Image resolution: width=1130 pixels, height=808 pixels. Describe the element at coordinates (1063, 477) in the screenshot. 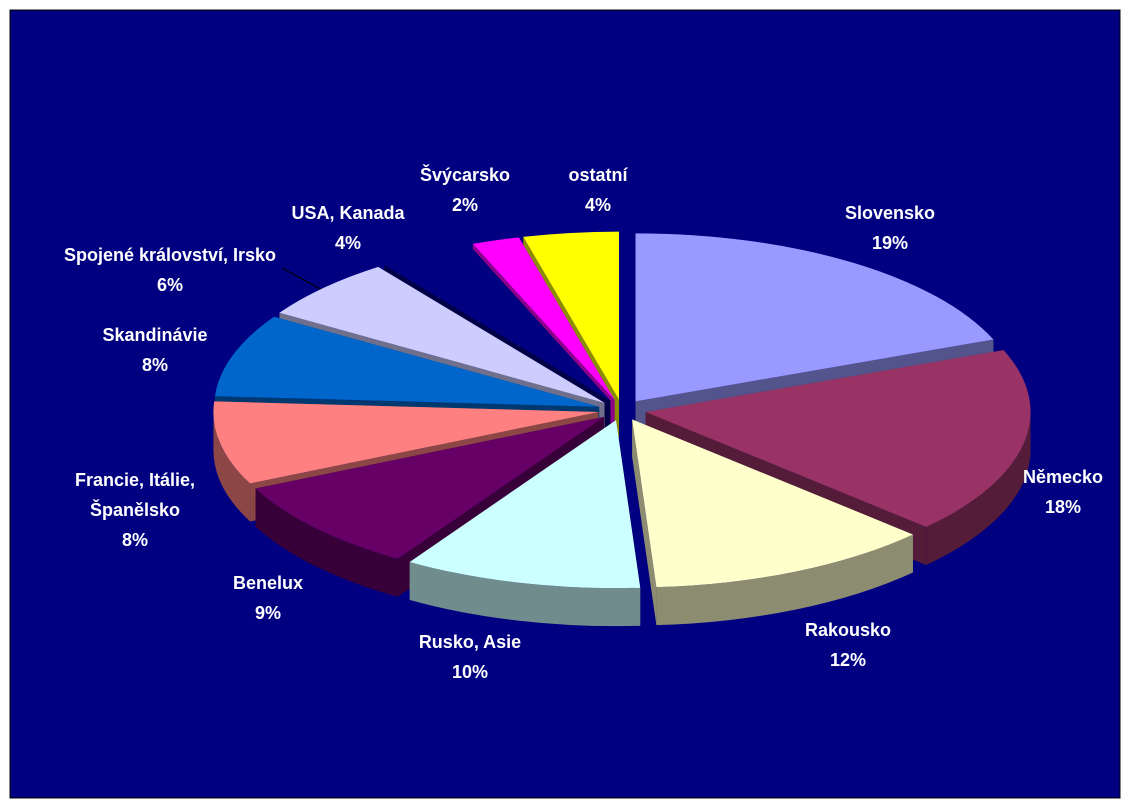

I see `category-label: Německo` at that location.